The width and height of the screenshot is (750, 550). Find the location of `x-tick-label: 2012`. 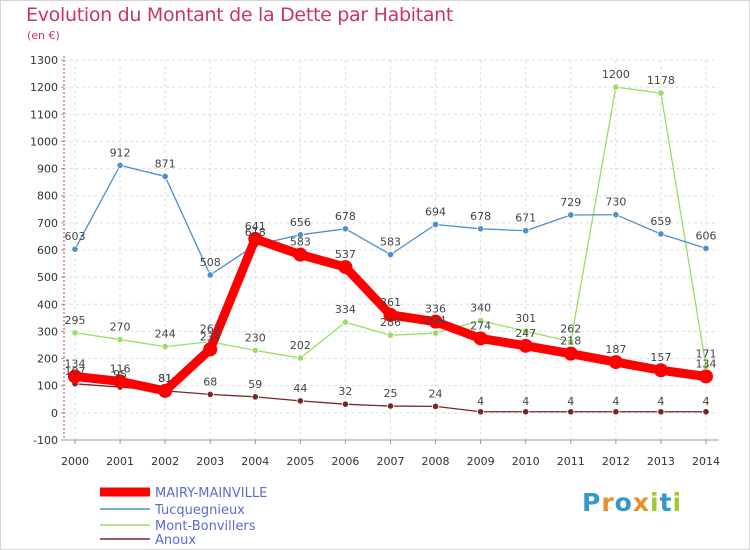

x-tick-label: 2012 is located at coordinates (616, 461).